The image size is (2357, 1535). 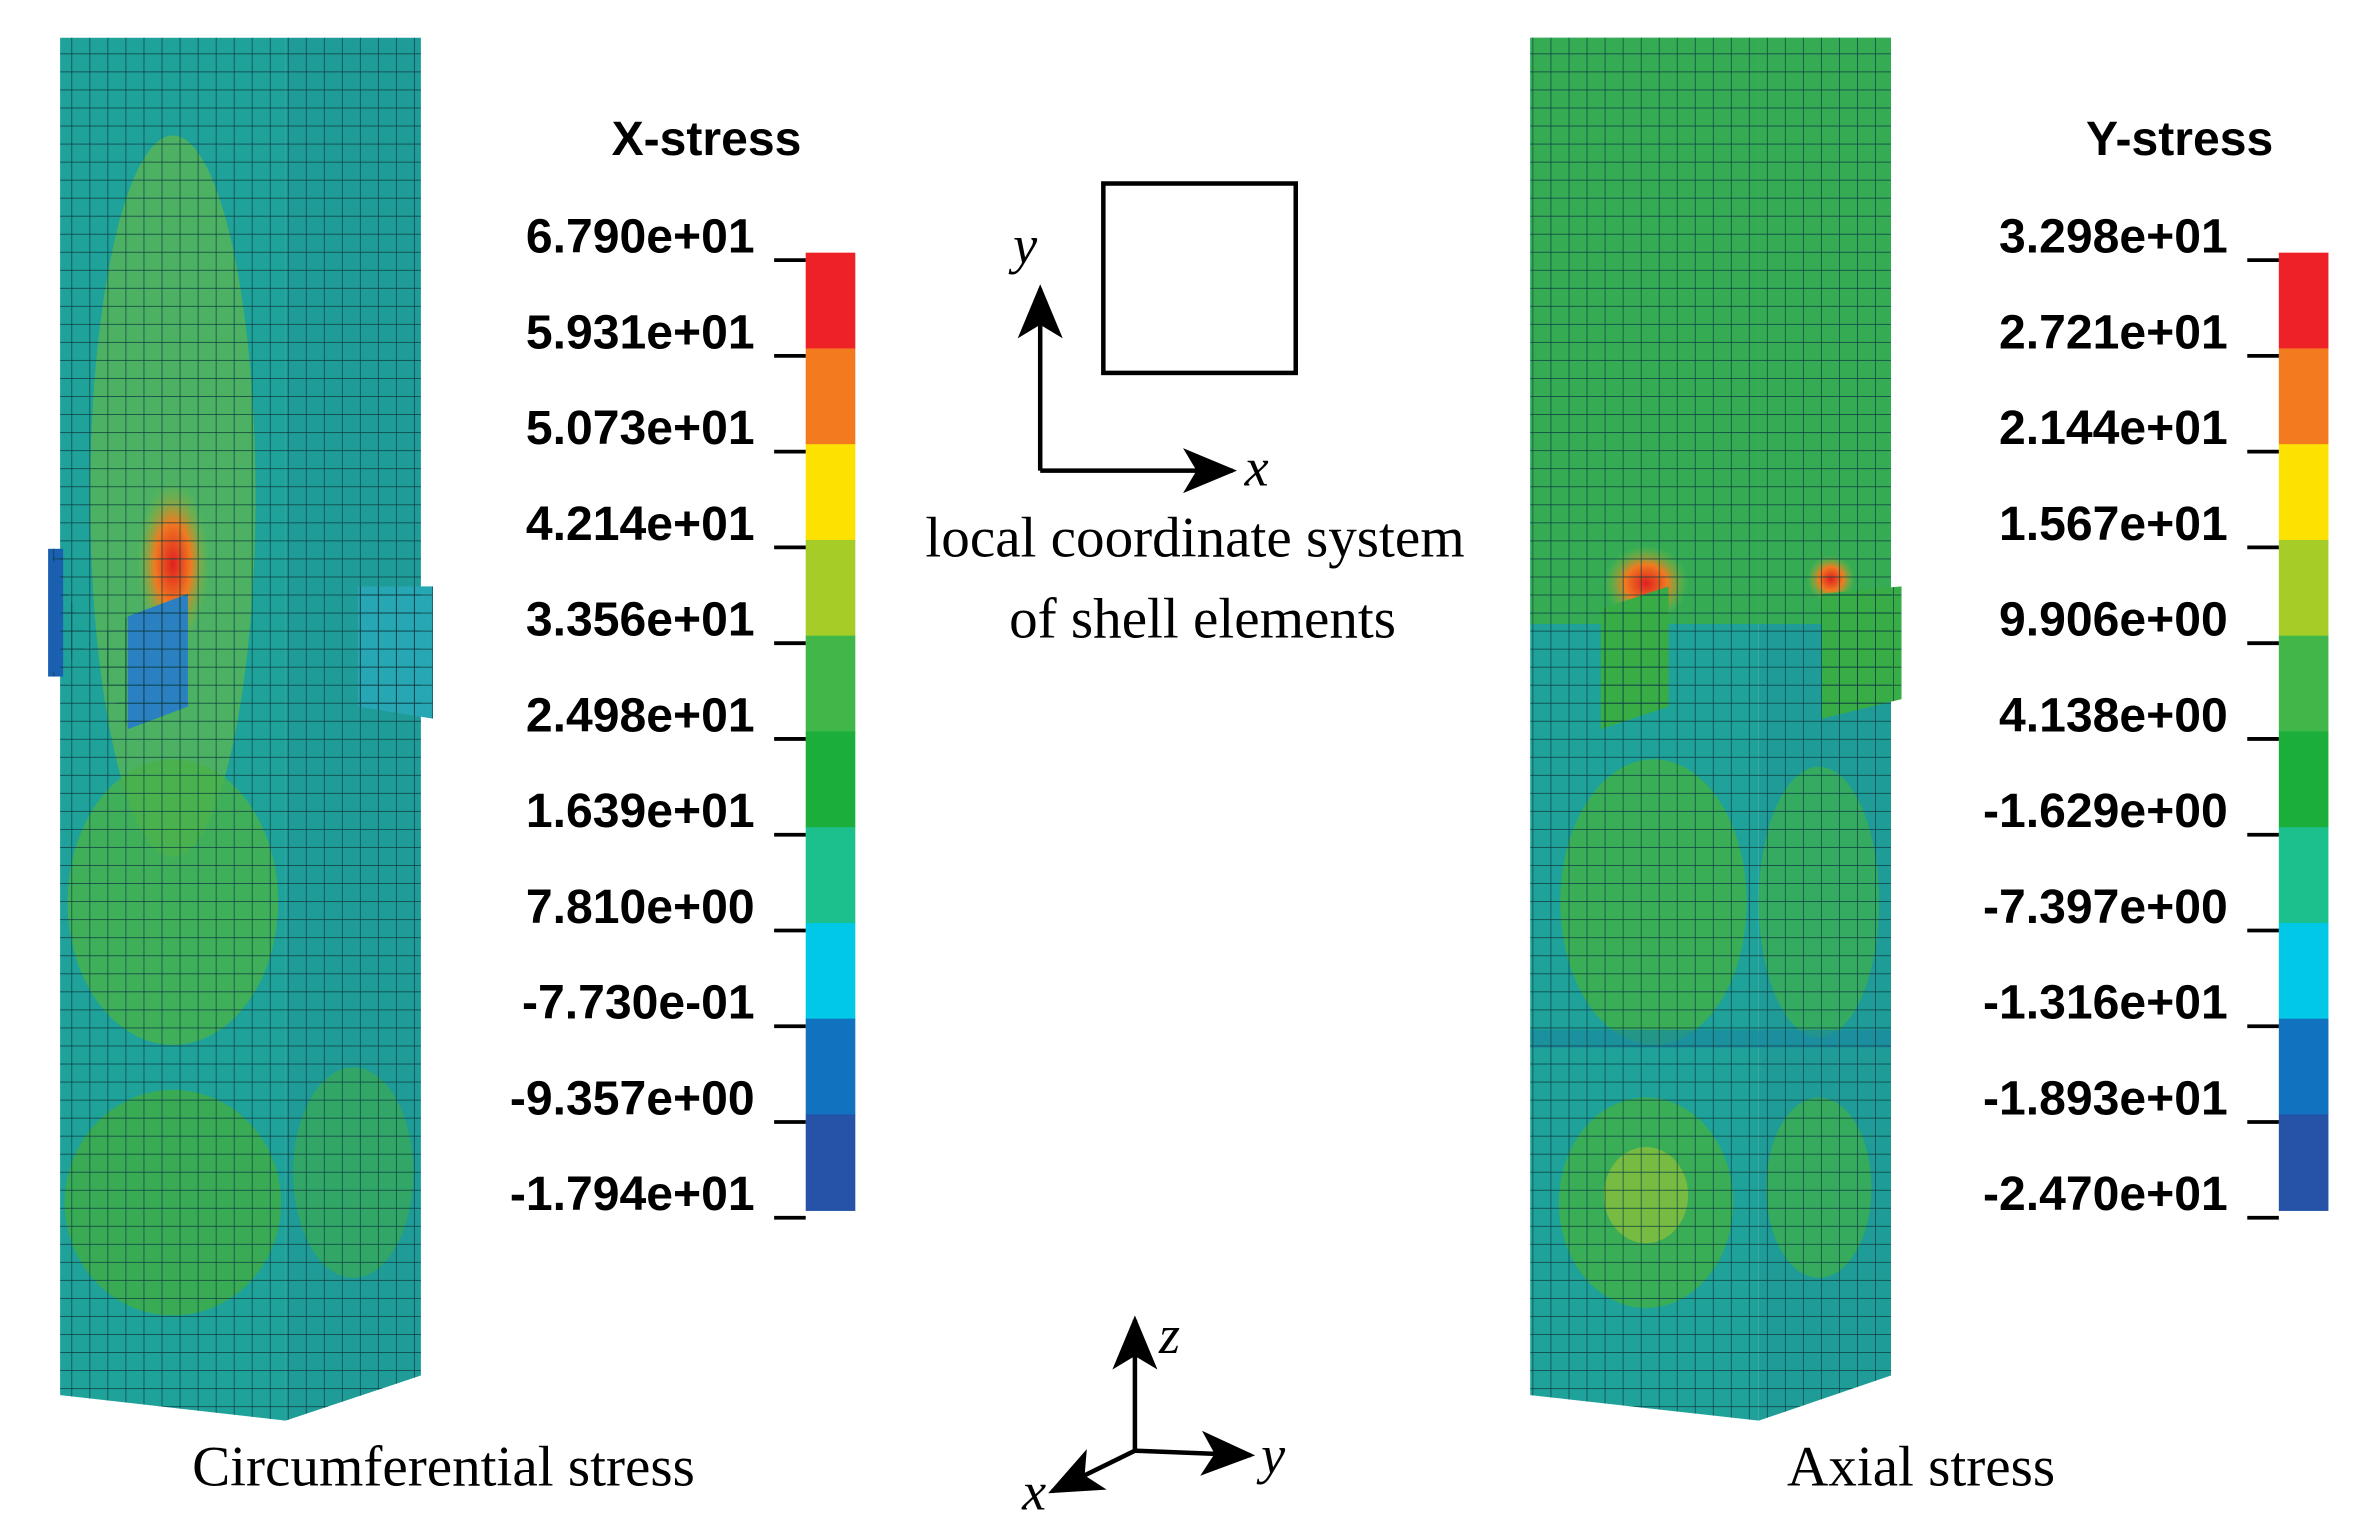 I want to click on legend-label: 4.214e+01, so click(x=640, y=524).